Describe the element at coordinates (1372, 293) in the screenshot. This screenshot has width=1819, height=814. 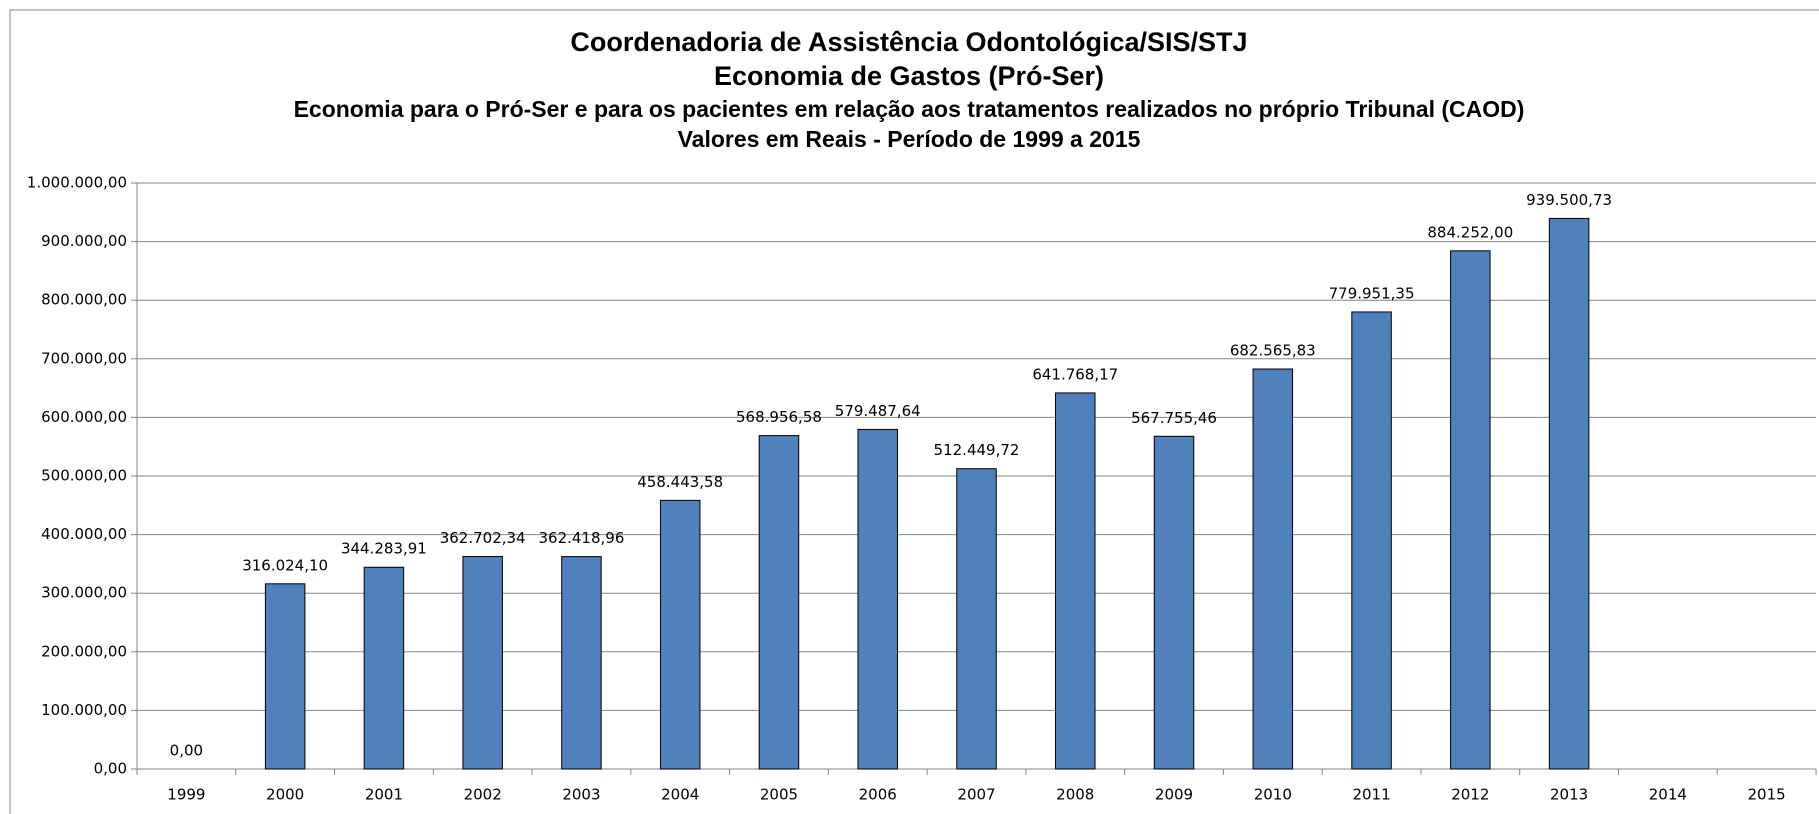
I see `value-label: 779.951,35` at that location.